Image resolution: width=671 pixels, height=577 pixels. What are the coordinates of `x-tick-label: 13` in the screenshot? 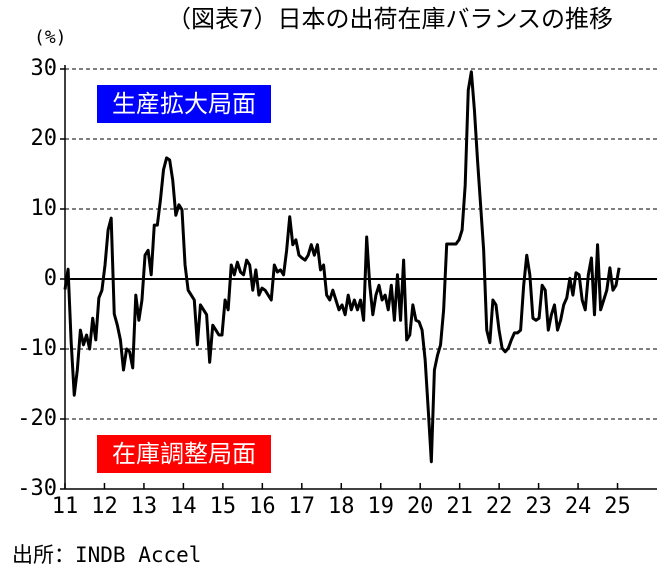 It's located at (144, 506).